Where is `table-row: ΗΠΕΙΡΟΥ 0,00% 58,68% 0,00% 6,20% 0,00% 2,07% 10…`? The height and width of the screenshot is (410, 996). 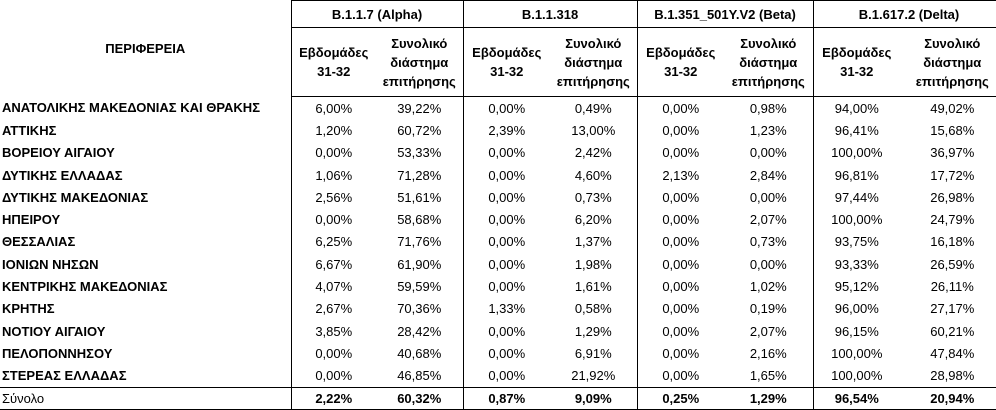 table-row: ΗΠΕΙΡΟΥ 0,00% 58,68% 0,00% 6,20% 0,00% 2,07% 10… is located at coordinates (498, 219).